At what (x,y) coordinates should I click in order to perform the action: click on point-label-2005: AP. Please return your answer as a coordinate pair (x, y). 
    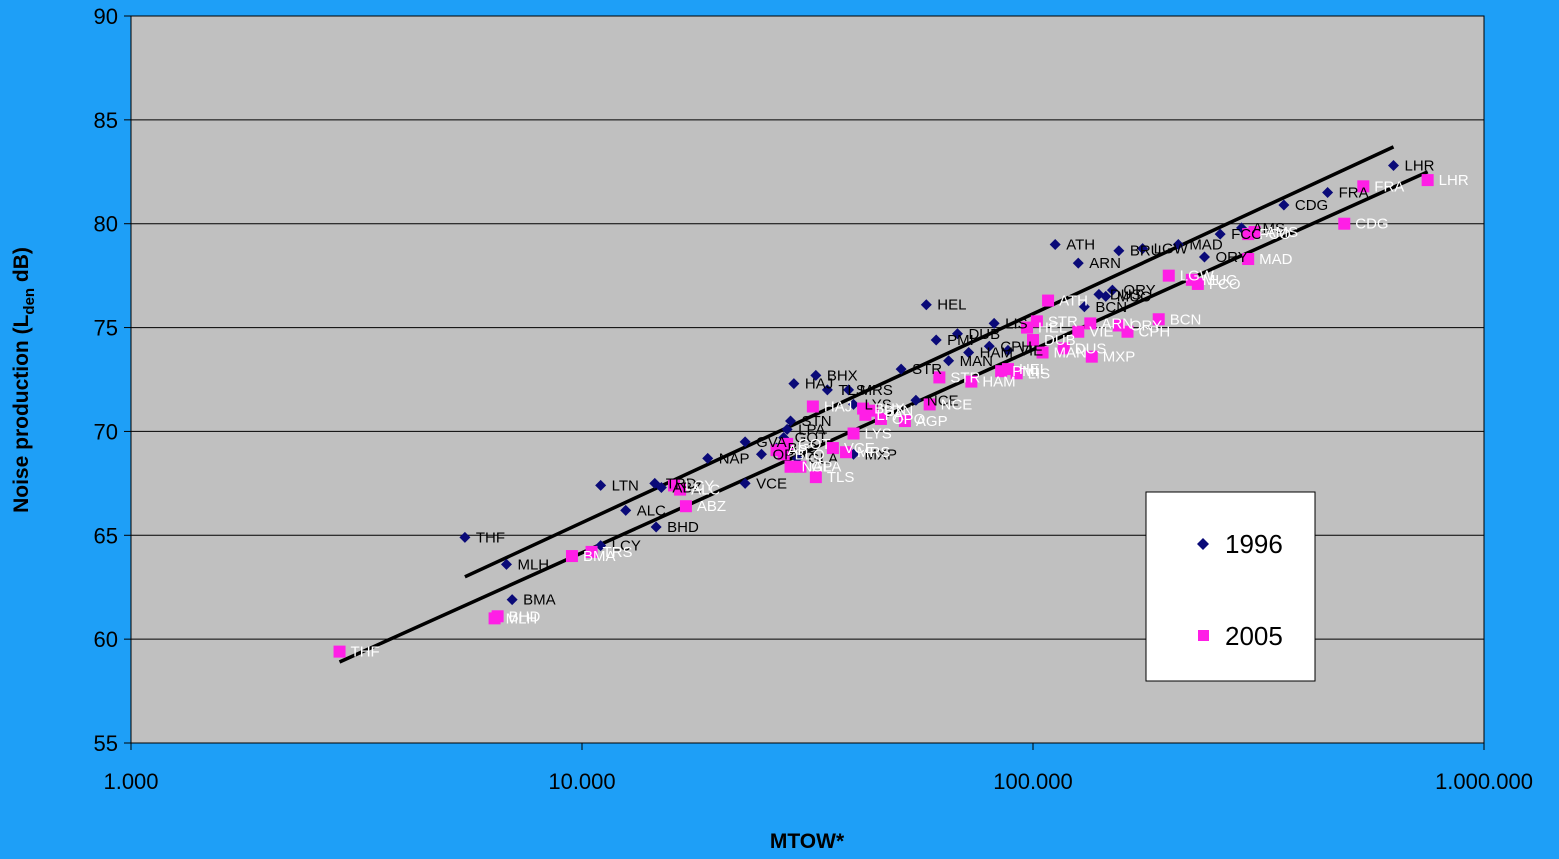
    Looking at the image, I should click on (798, 450).